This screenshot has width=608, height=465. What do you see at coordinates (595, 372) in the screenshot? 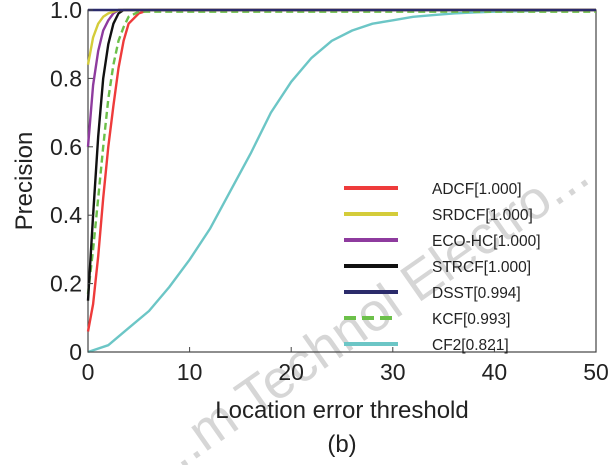
I see `x-tick-label: 50` at bounding box center [595, 372].